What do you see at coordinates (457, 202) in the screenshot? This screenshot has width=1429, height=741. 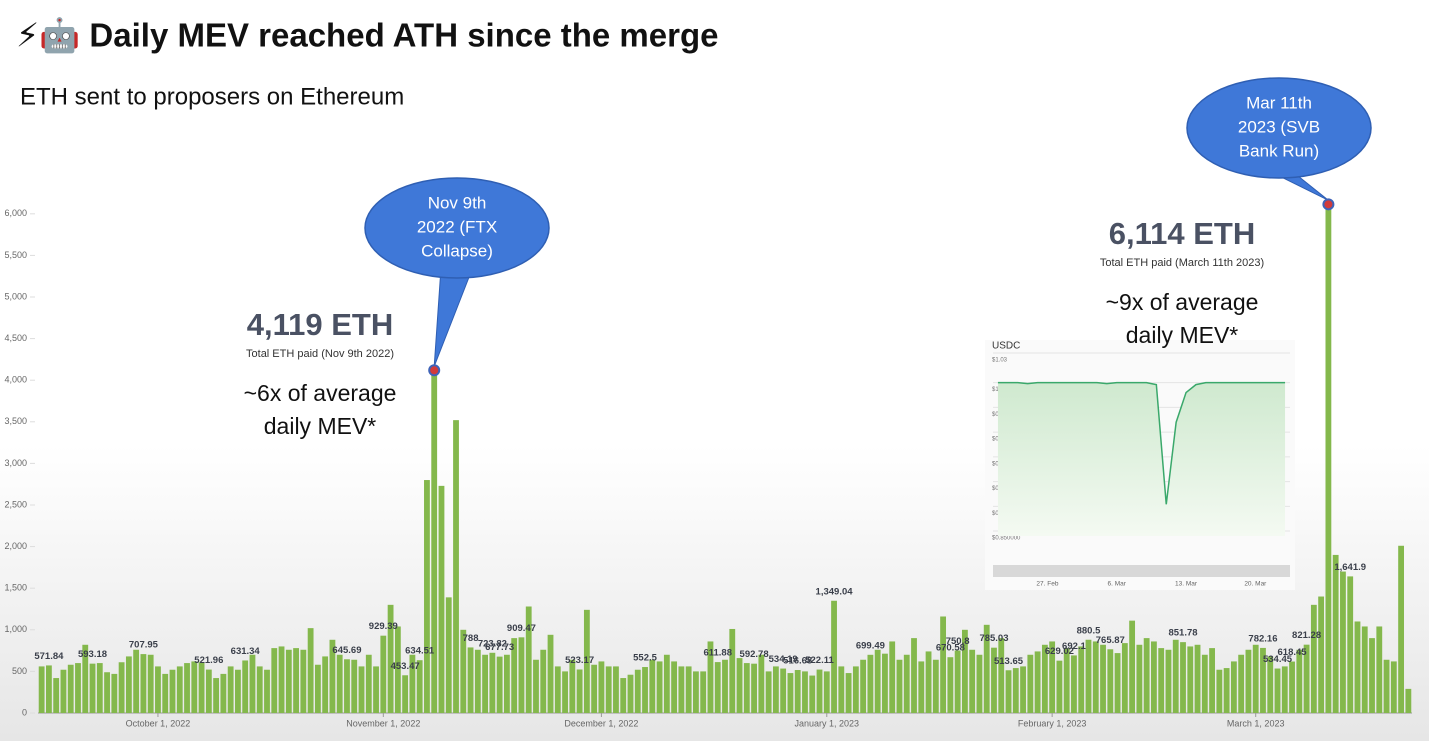 I see `callout-text: Nov 9th` at bounding box center [457, 202].